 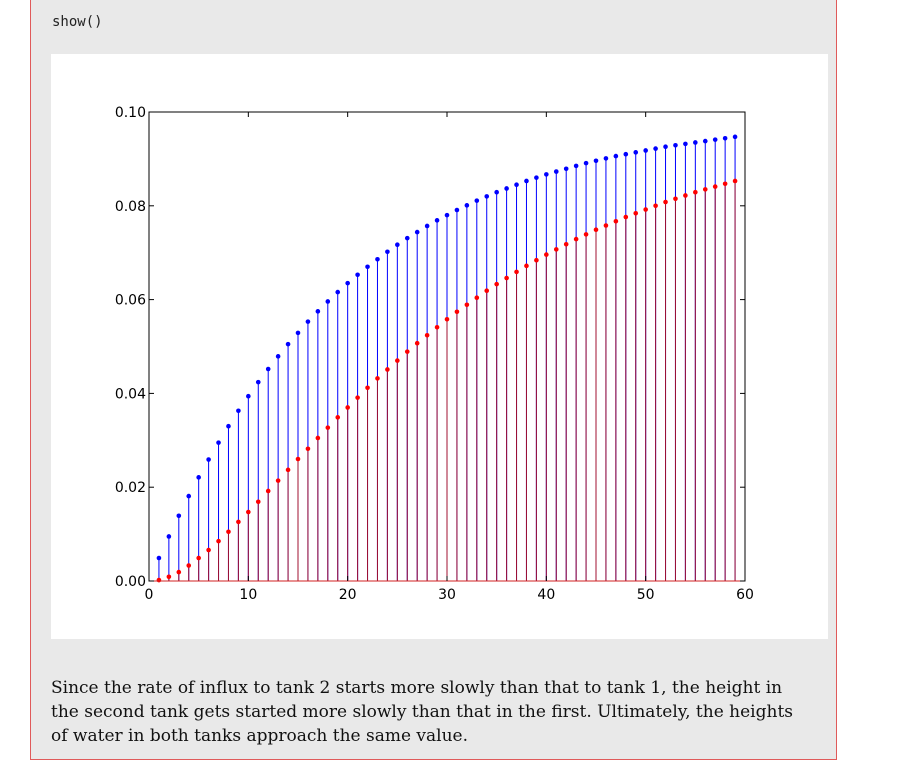 I want to click on x-tick-label: 50, so click(x=646, y=595).